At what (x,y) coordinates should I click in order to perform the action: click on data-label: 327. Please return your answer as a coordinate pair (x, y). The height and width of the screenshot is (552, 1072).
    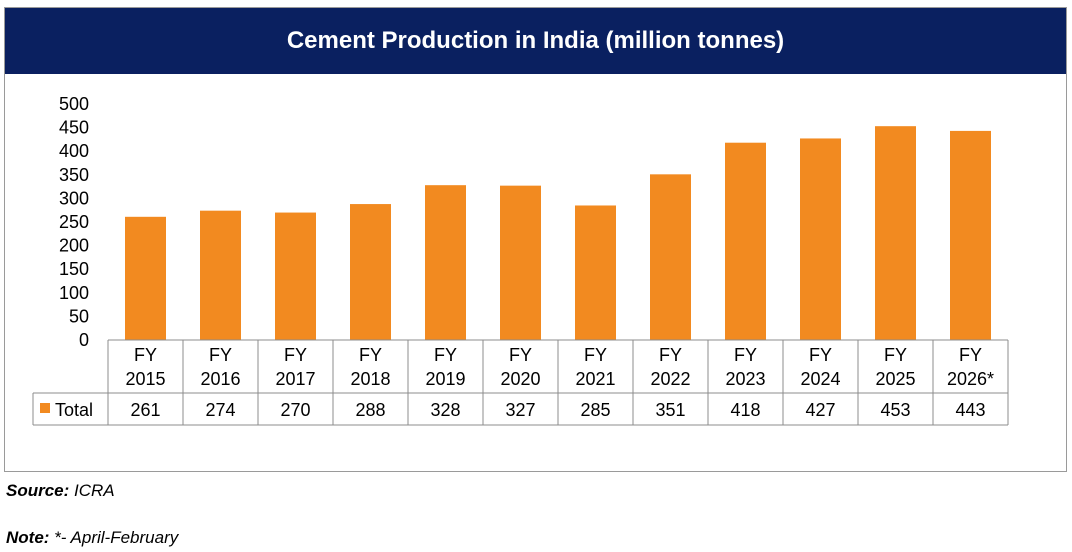
    Looking at the image, I should click on (520, 410).